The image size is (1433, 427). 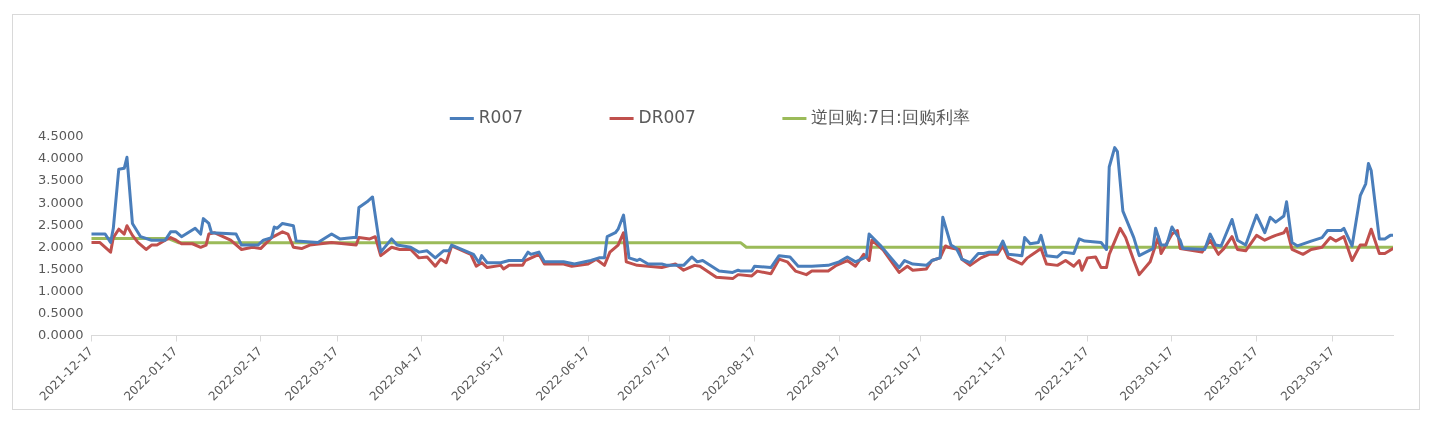 I want to click on legend-label: R007, so click(x=501, y=116).